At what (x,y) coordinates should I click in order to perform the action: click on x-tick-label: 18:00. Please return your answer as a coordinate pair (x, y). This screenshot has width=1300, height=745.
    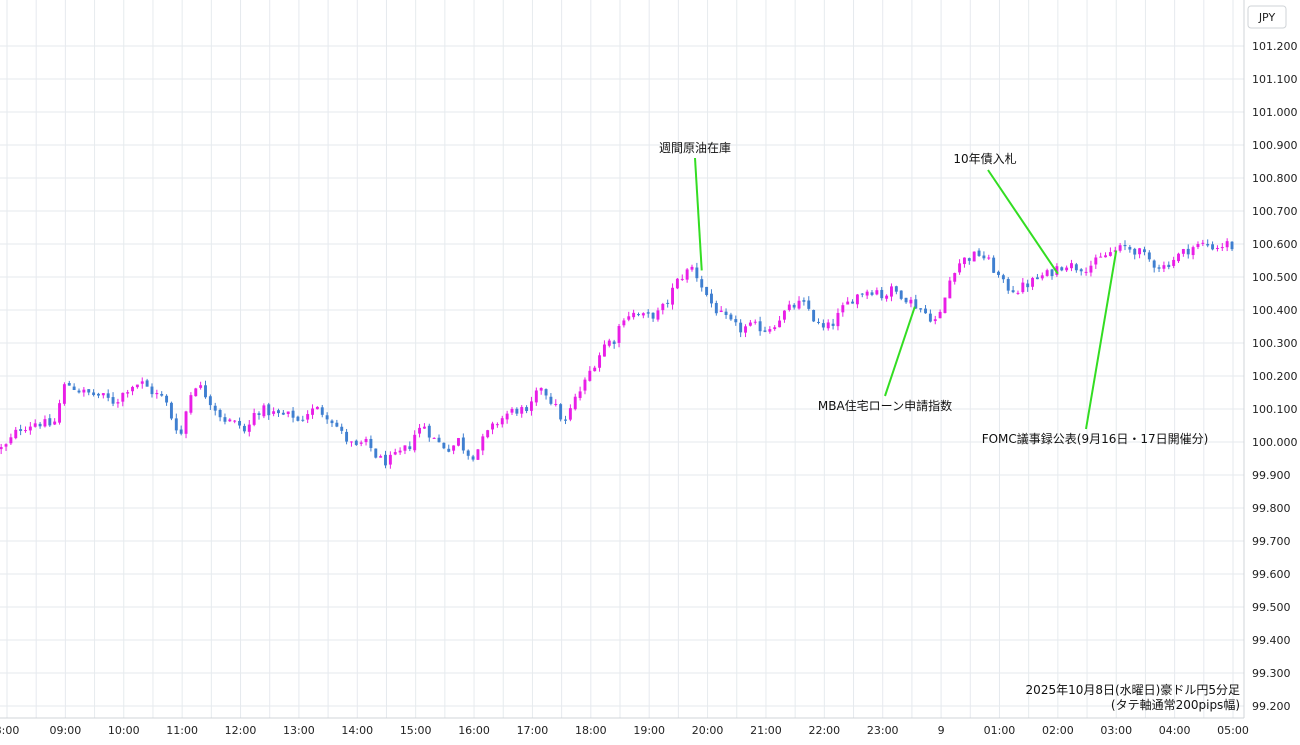
    Looking at the image, I should click on (591, 730).